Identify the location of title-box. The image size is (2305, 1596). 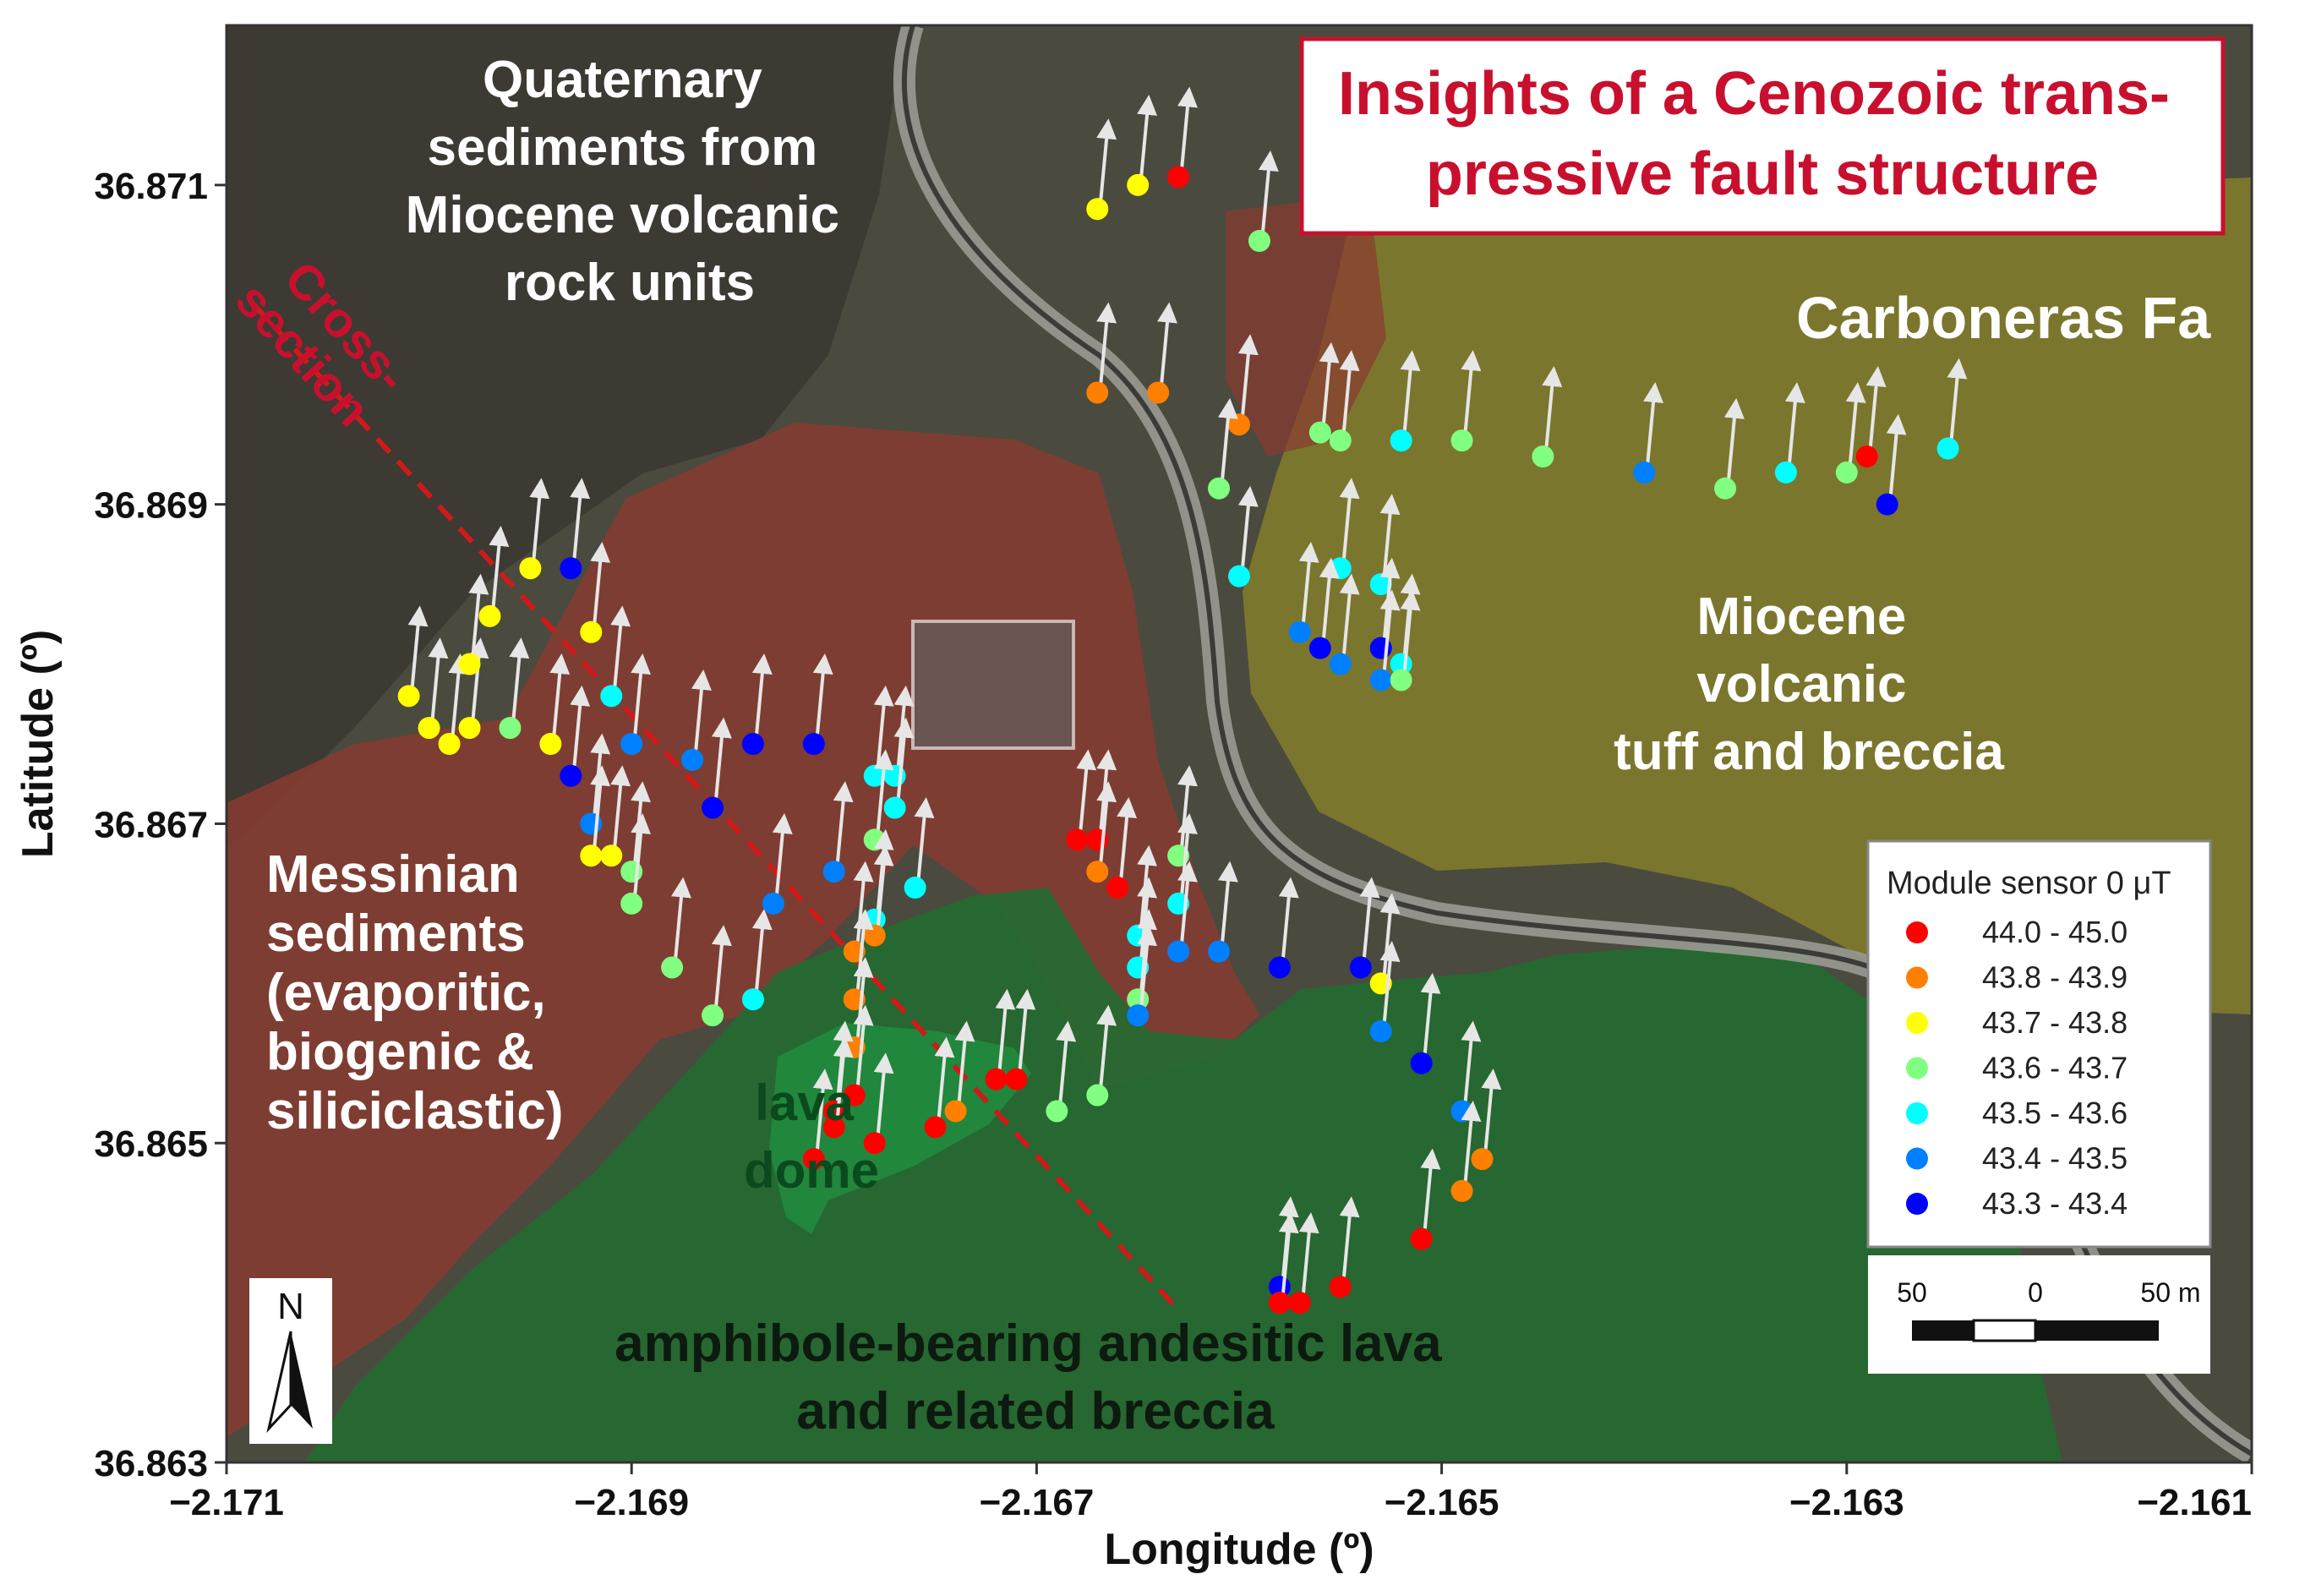
(1763, 136).